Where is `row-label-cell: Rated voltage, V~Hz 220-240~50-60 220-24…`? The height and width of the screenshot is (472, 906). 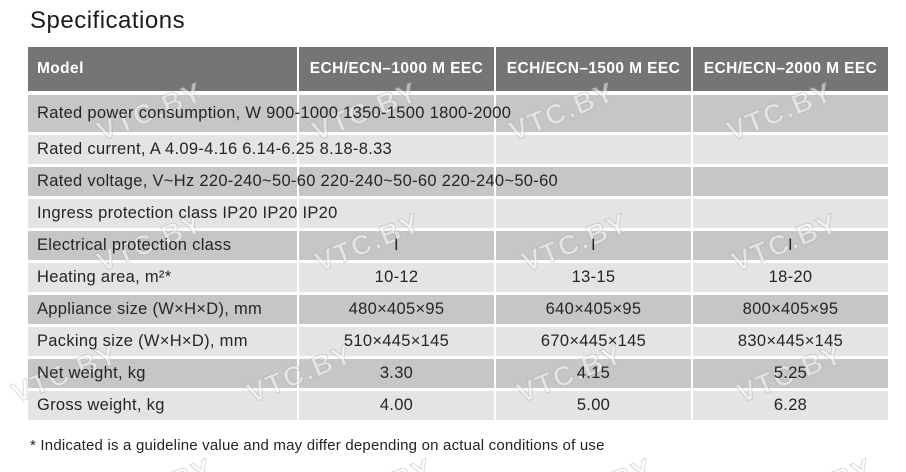
row-label-cell: Rated voltage, V~Hz 220-240~50-60 220-24… is located at coordinates (293, 181).